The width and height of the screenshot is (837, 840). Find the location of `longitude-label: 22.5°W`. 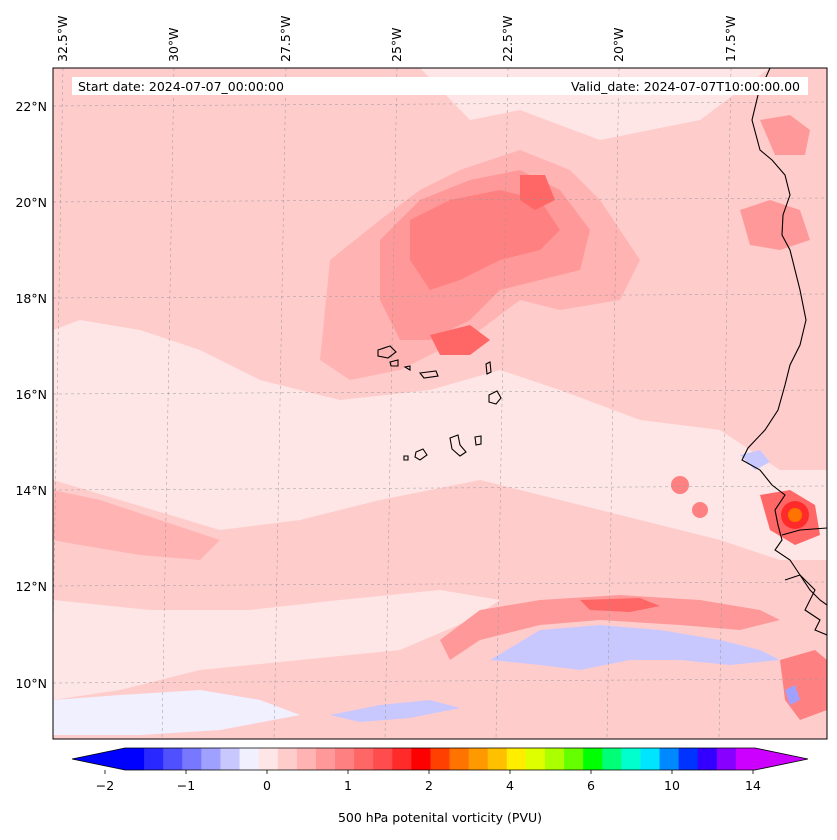

longitude-label: 22.5°W is located at coordinates (507, 39).